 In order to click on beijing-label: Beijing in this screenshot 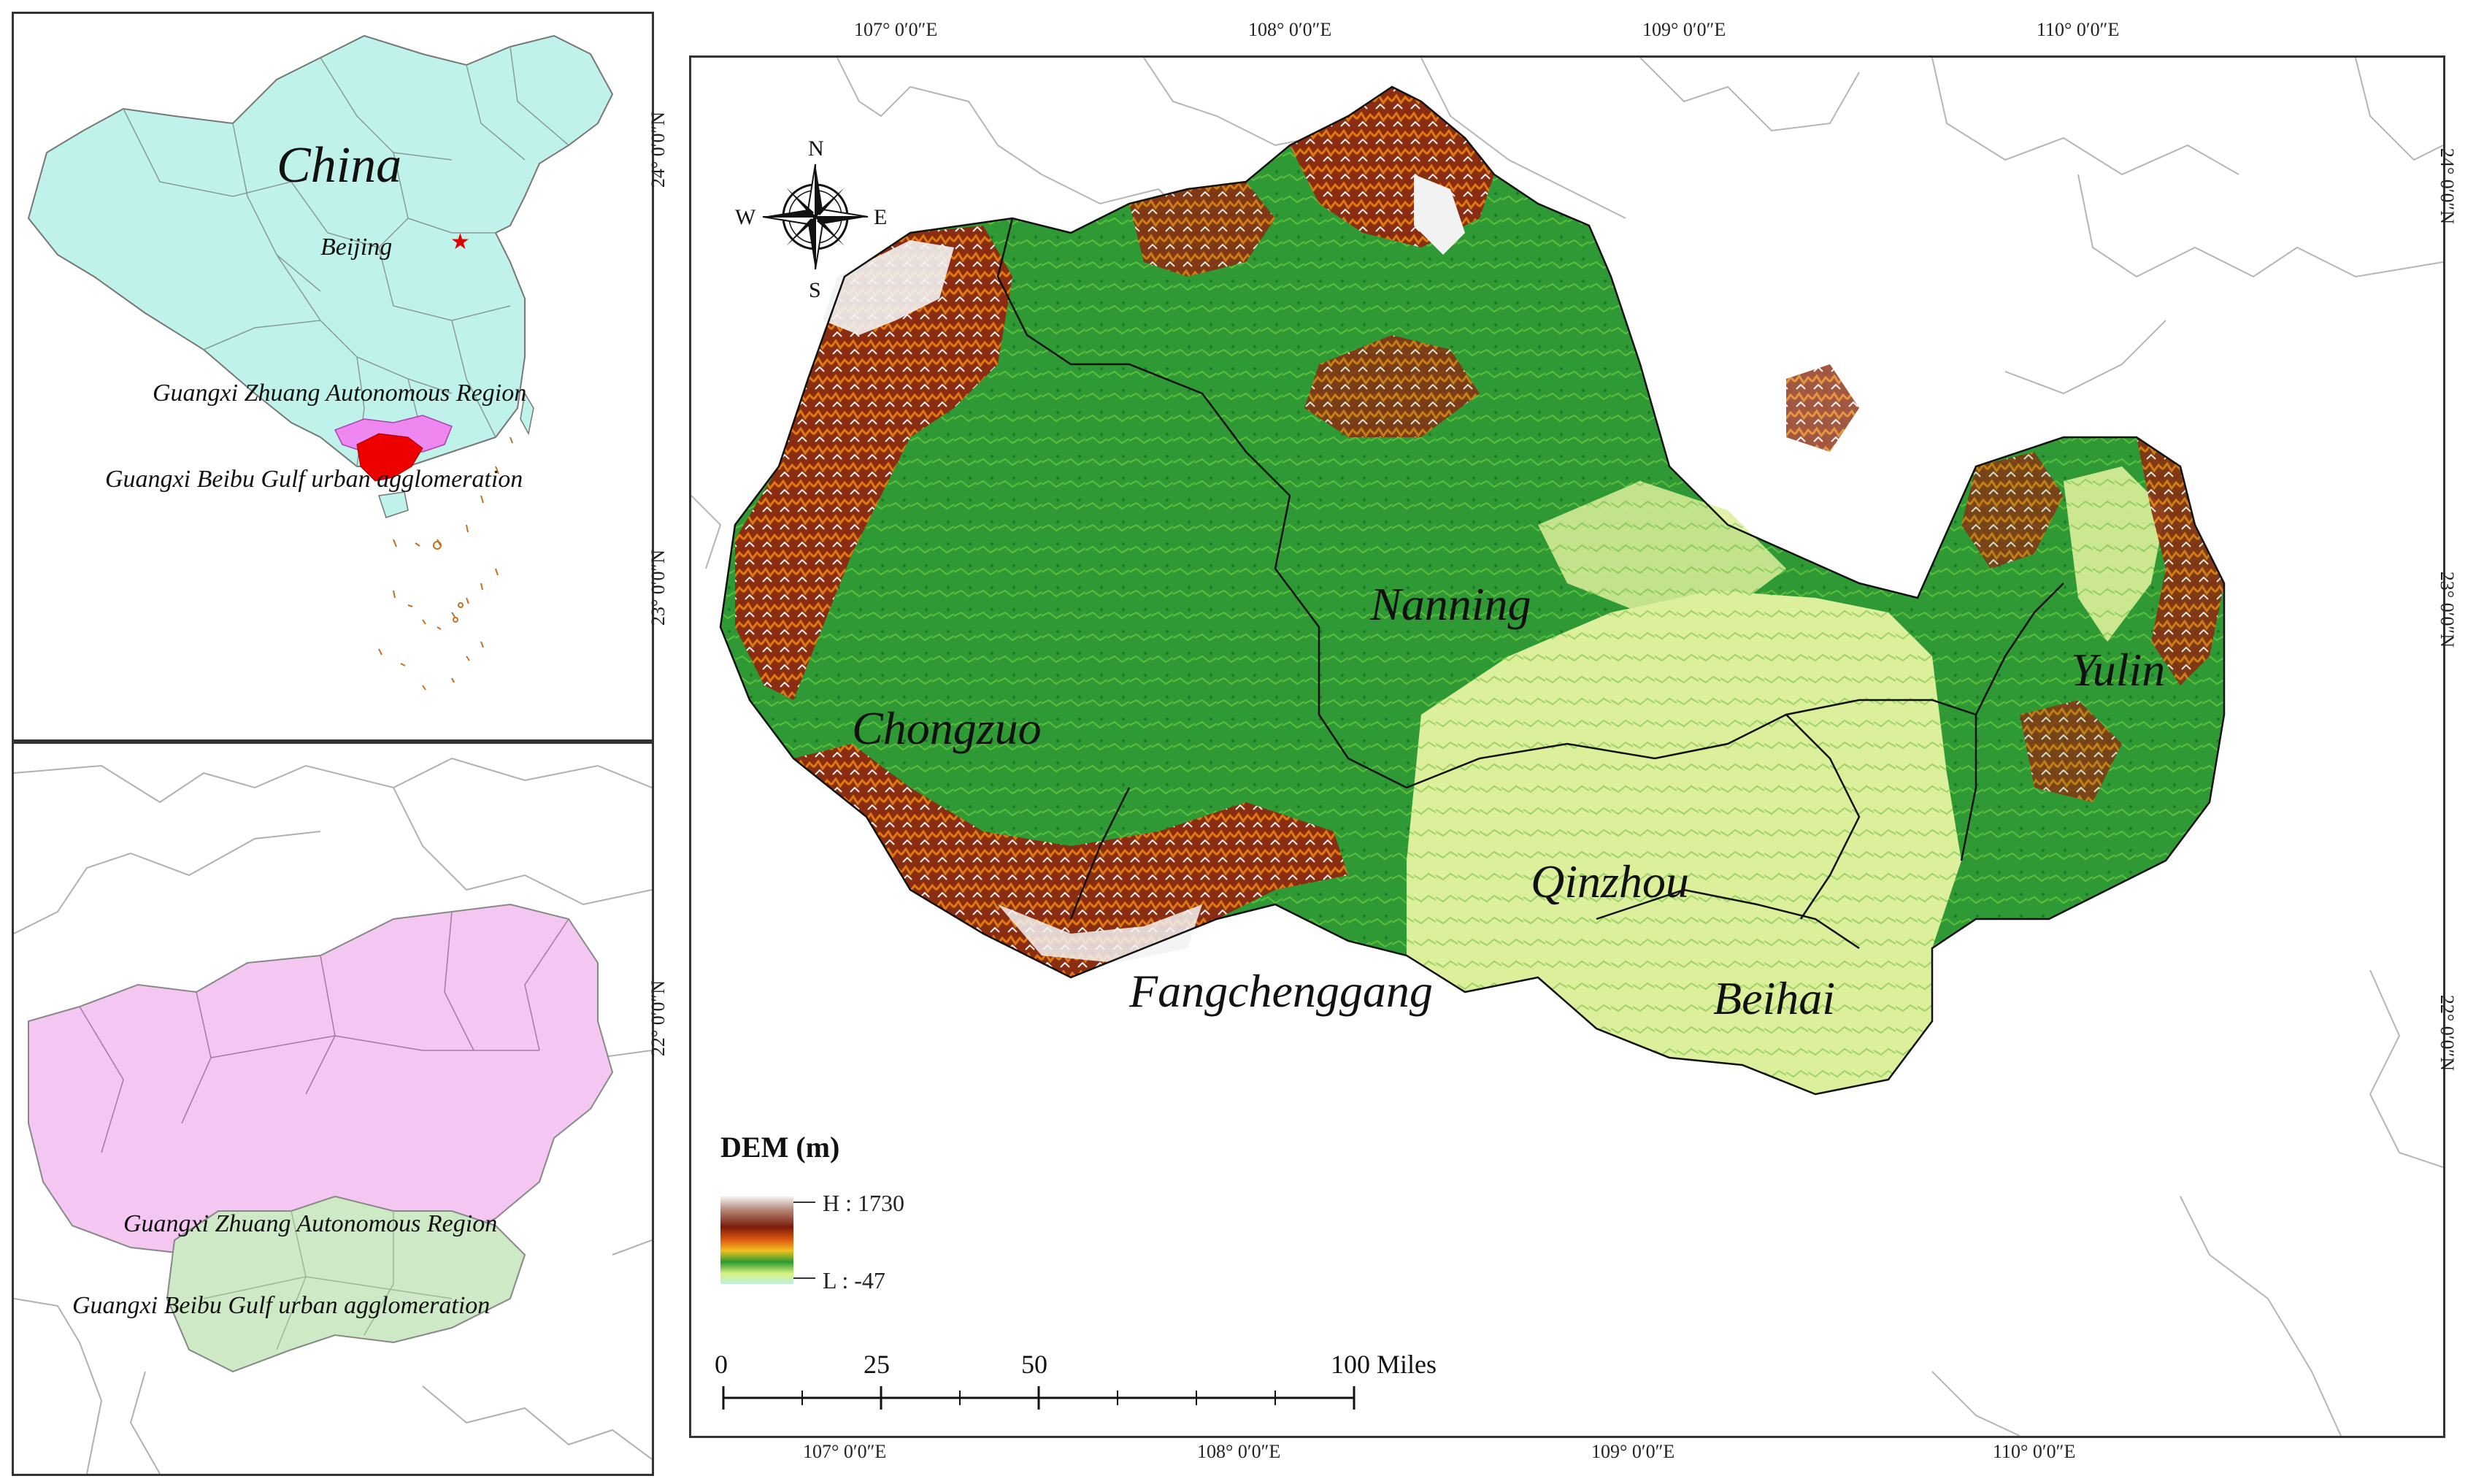, I will do `click(356, 247)`.